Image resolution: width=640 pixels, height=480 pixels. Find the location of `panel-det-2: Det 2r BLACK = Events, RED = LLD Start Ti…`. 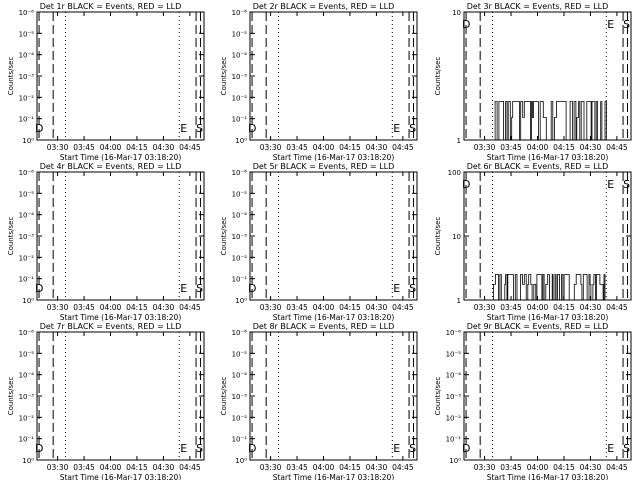

panel-det-2: Det 2r BLACK = Events, RED = LLD Start Ti… is located at coordinates (319, 82).